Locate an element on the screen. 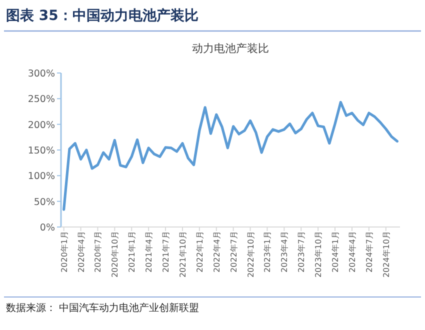 This screenshot has width=425, height=330. x-tick-label: 2024年1月 is located at coordinates (335, 251).